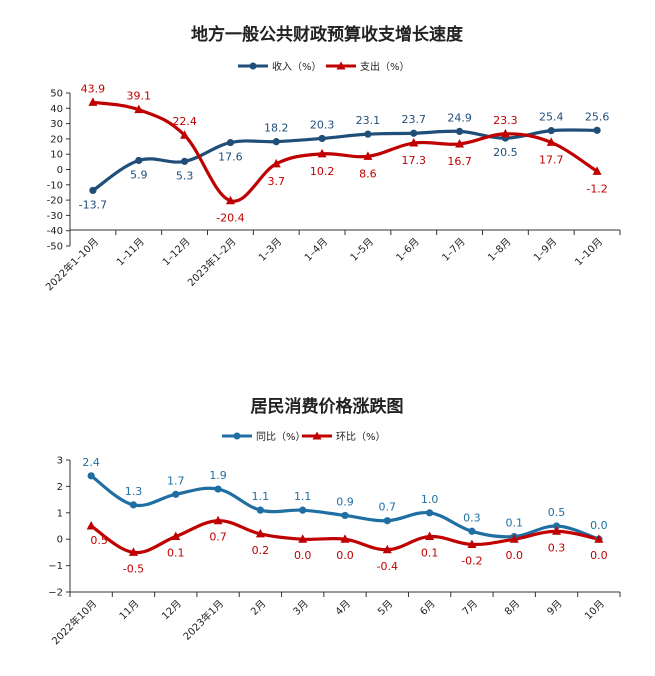 The image size is (655, 676). I want to click on chart1-x-tick-label: 1–12月, so click(176, 252).